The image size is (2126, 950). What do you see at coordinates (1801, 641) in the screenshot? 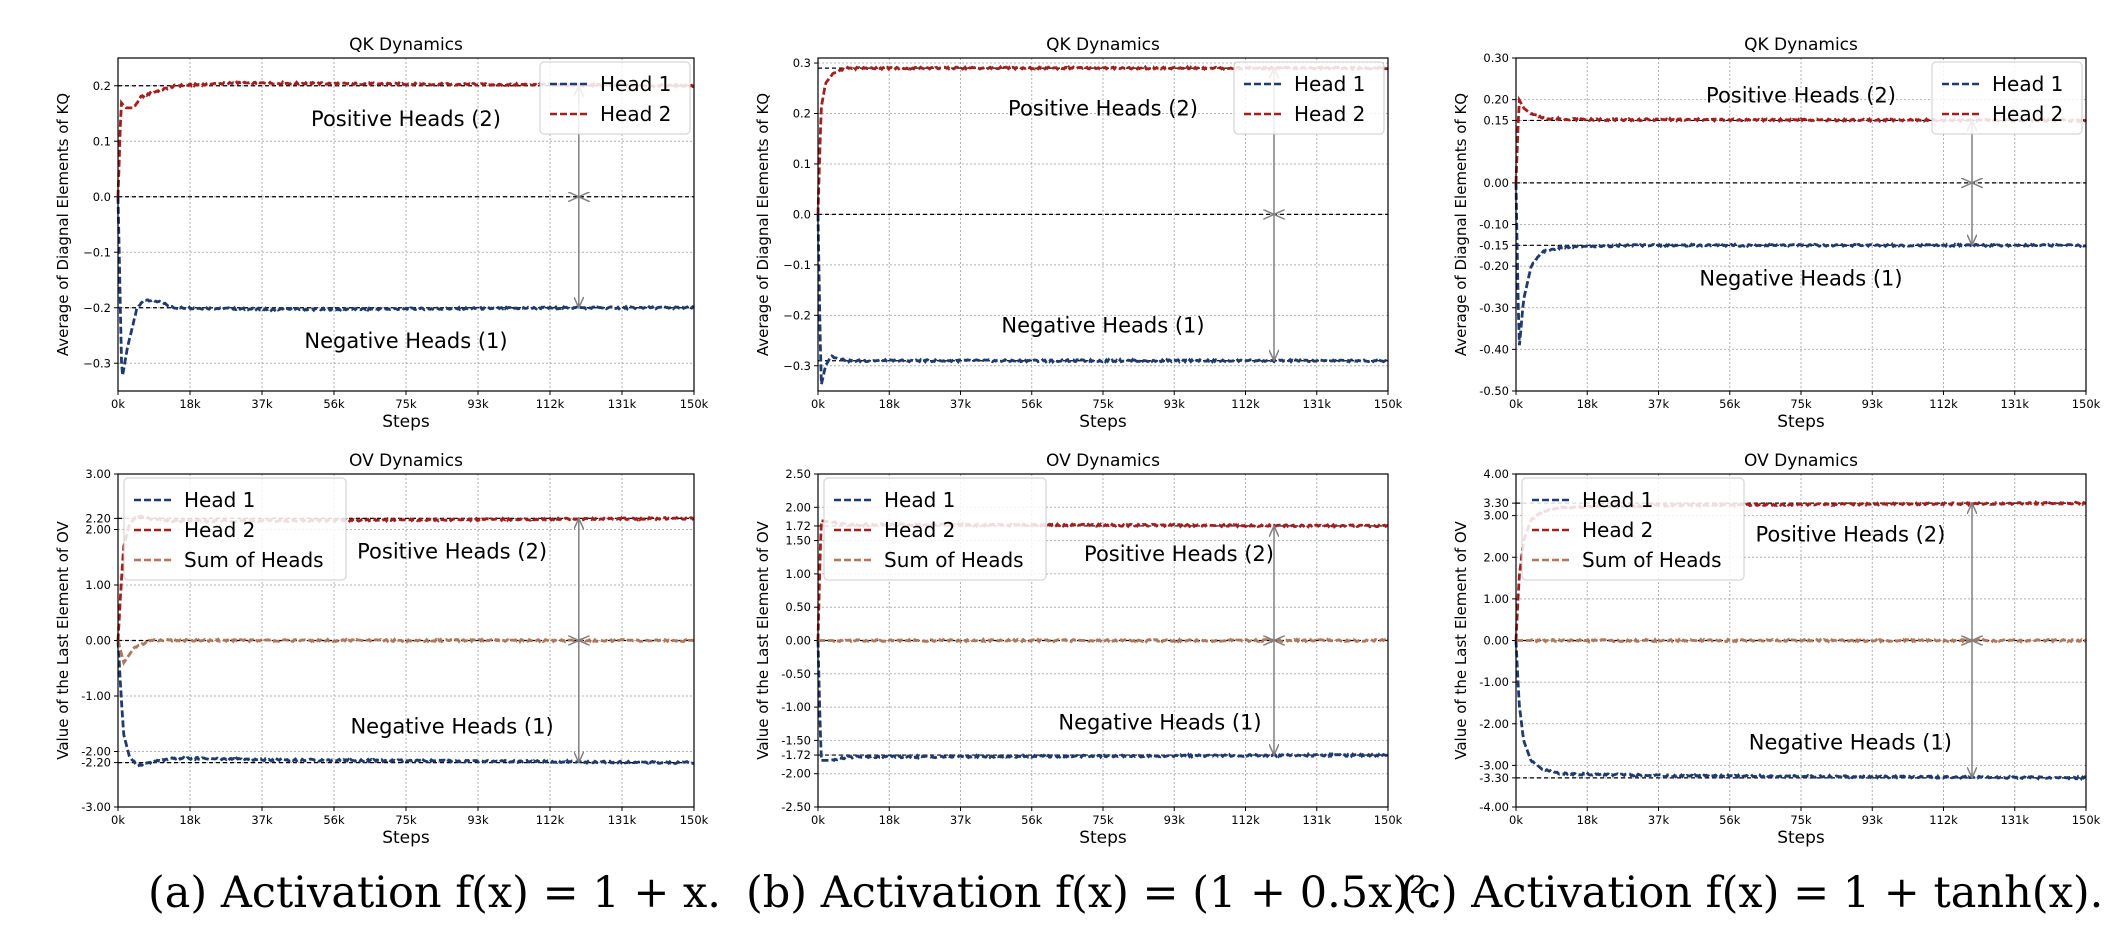
I see `series-line-sum` at bounding box center [1801, 641].